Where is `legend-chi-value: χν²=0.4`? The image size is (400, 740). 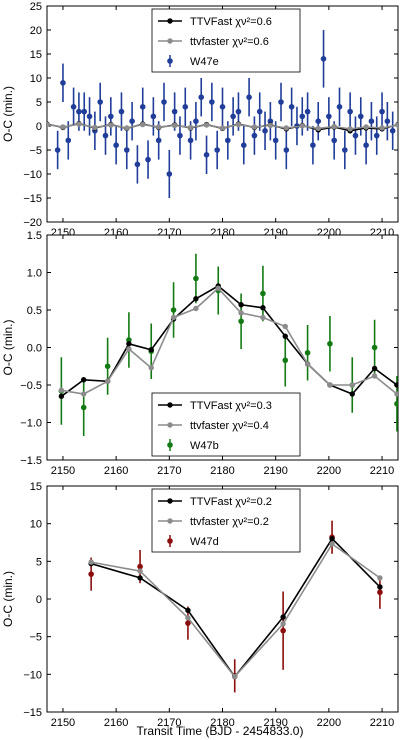 legend-chi-value: χν²=0.4 is located at coordinates (250, 426).